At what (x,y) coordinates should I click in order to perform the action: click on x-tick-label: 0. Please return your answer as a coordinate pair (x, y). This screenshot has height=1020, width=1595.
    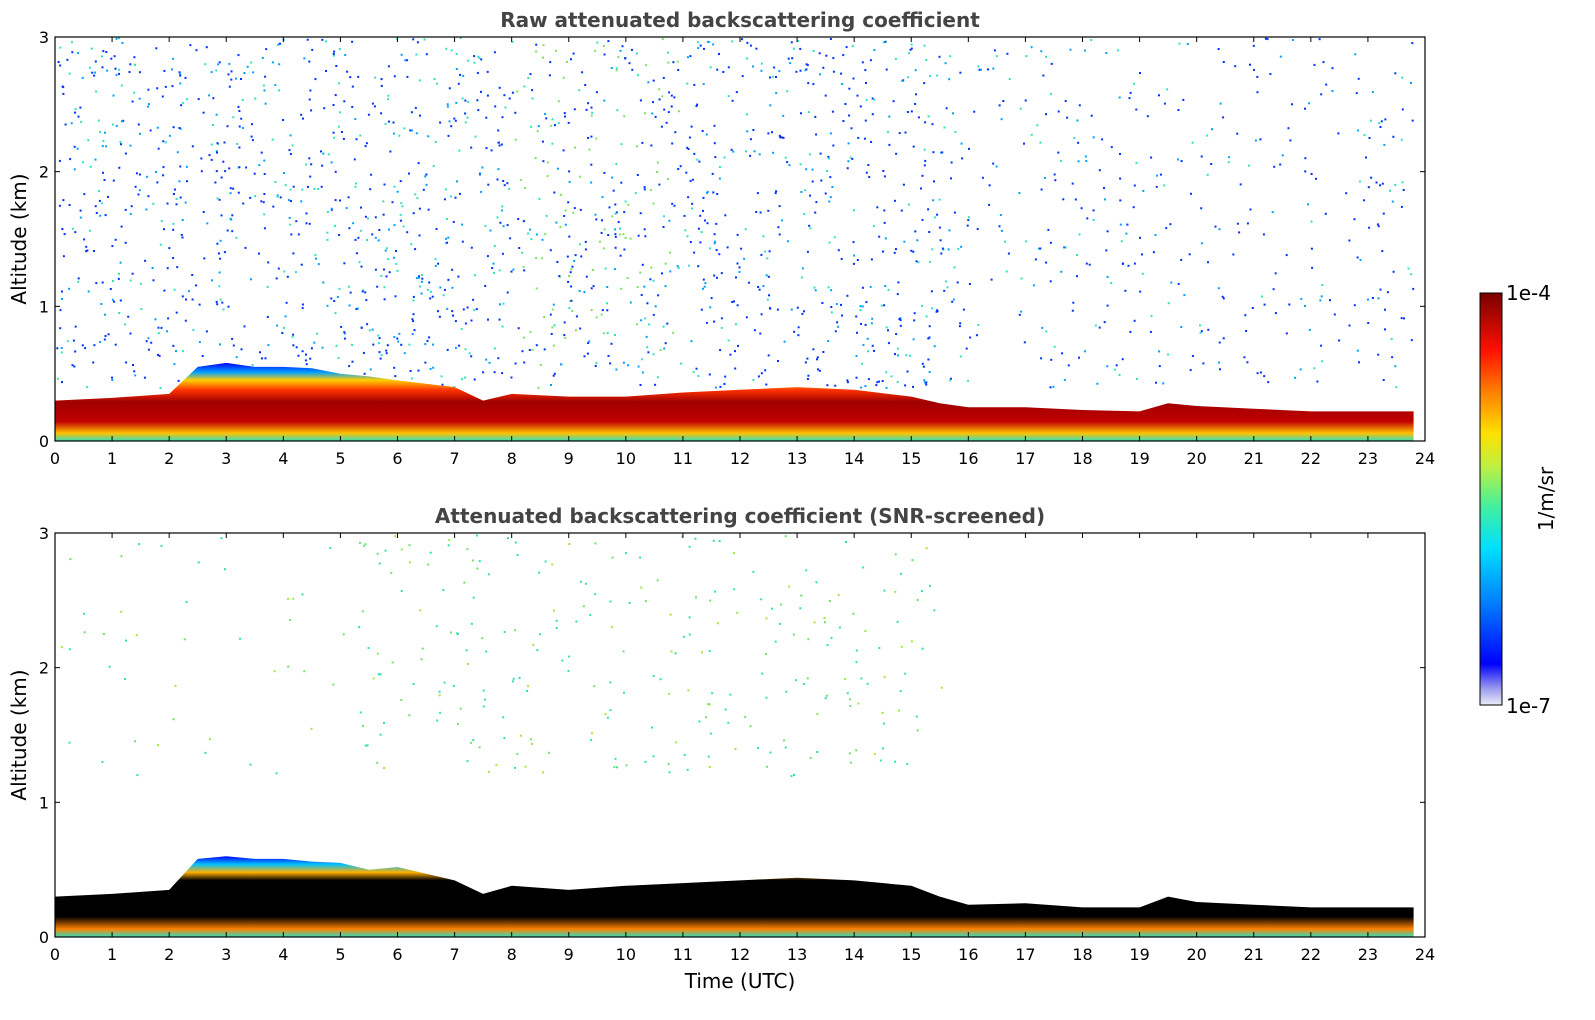
    Looking at the image, I should click on (55, 954).